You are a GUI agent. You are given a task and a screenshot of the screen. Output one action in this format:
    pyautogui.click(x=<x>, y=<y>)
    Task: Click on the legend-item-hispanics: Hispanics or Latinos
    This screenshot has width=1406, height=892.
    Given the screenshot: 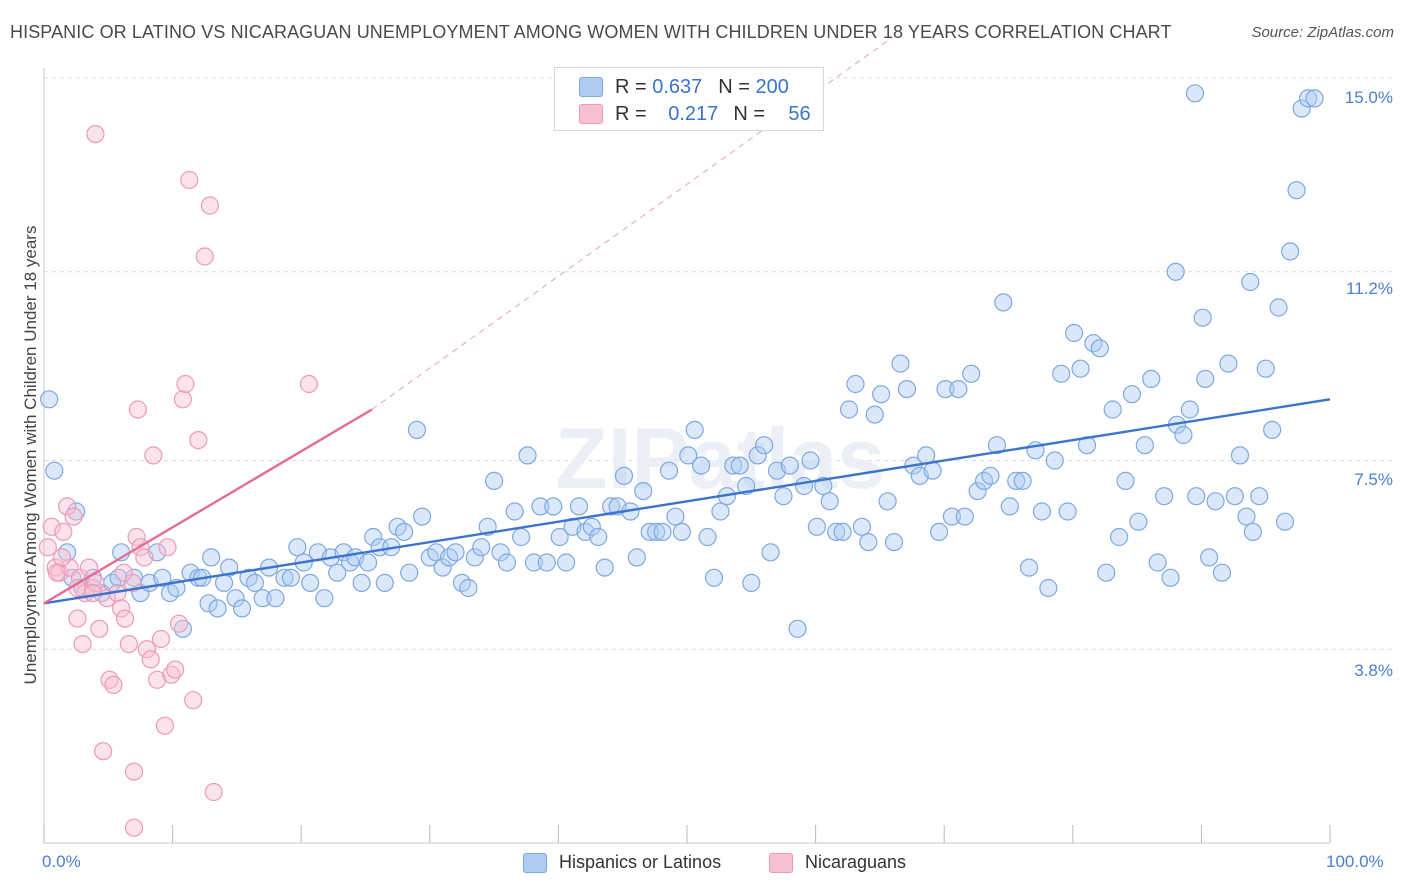 What is the action you would take?
    pyautogui.click(x=622, y=862)
    